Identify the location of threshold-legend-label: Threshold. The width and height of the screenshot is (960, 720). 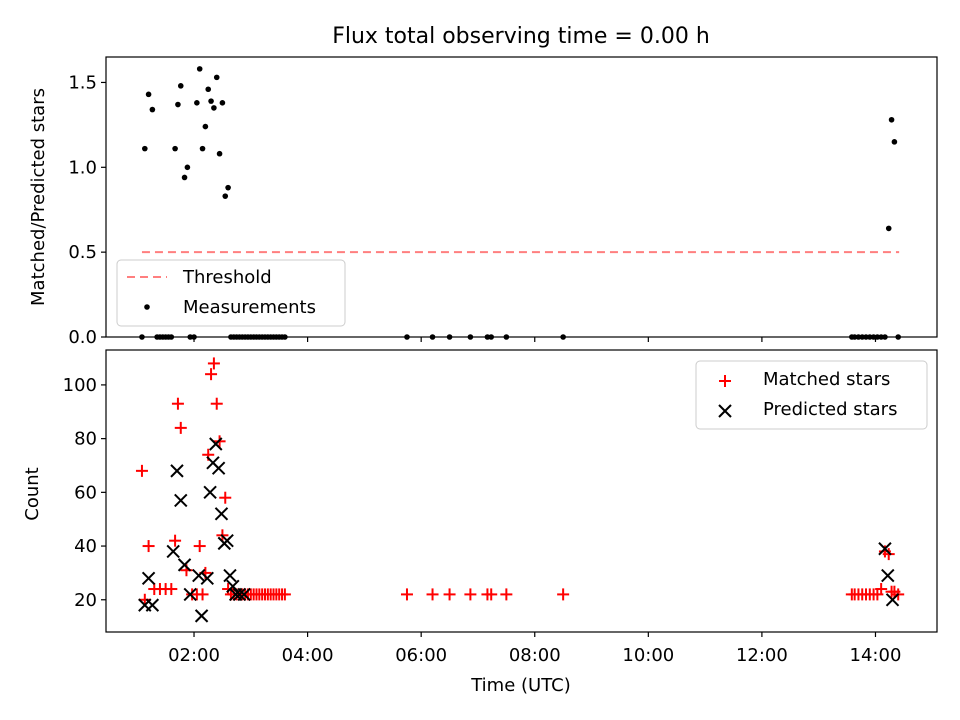
(227, 277).